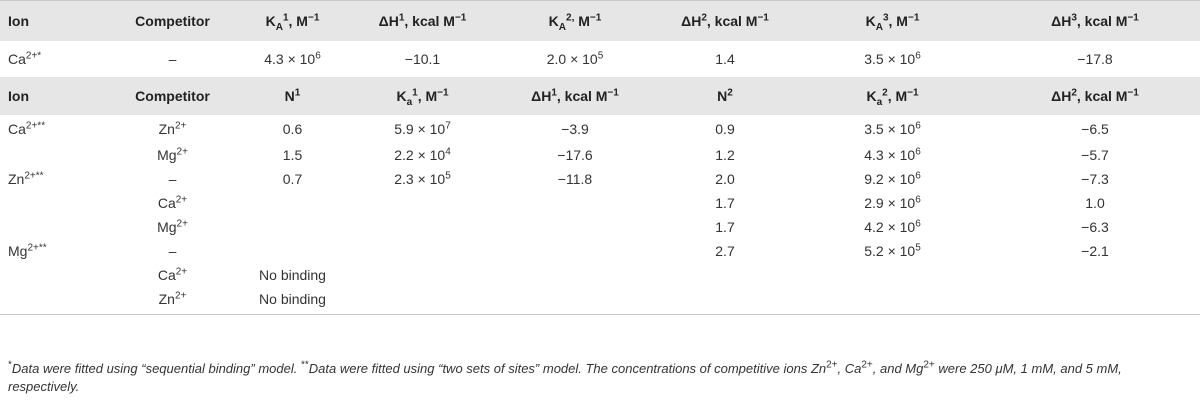 The width and height of the screenshot is (1200, 408). Describe the element at coordinates (1095, 128) in the screenshot. I see `cell-dh2: −6.5` at that location.